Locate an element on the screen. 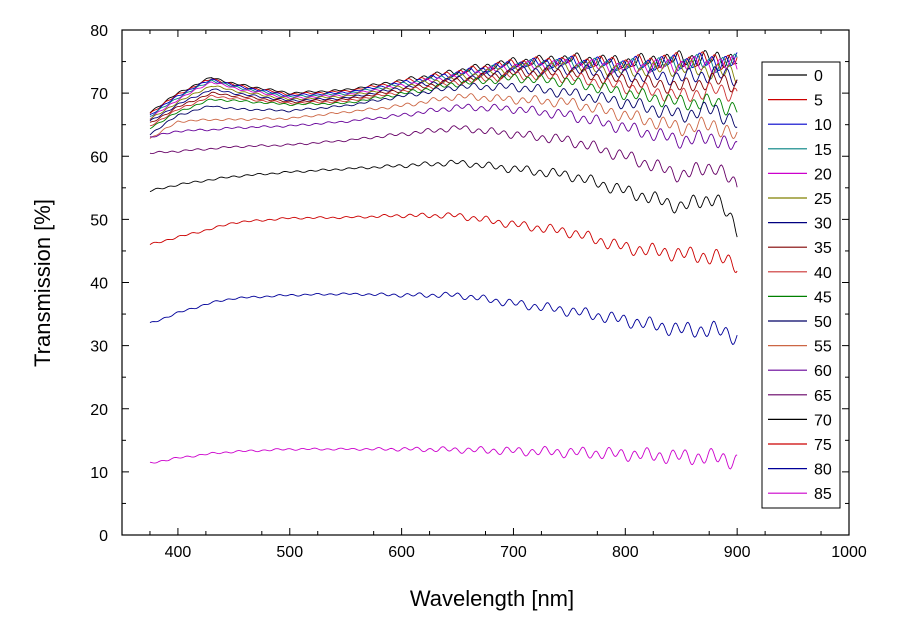  x-tick-label: 500 is located at coordinates (289, 552).